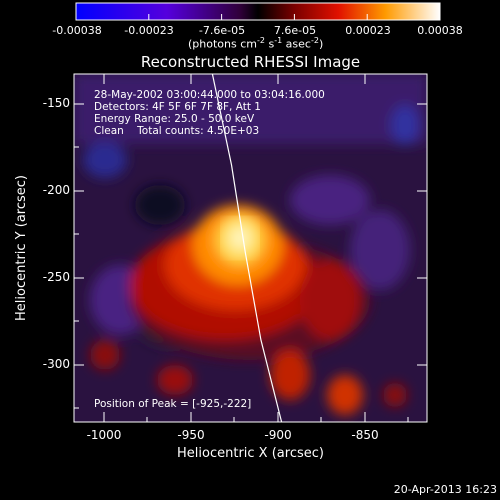 This screenshot has height=500, width=500. Describe the element at coordinates (174, 119) in the screenshot. I see `annotation-energy-range: Energy Range: 25.0 - 50.0 keV` at that location.